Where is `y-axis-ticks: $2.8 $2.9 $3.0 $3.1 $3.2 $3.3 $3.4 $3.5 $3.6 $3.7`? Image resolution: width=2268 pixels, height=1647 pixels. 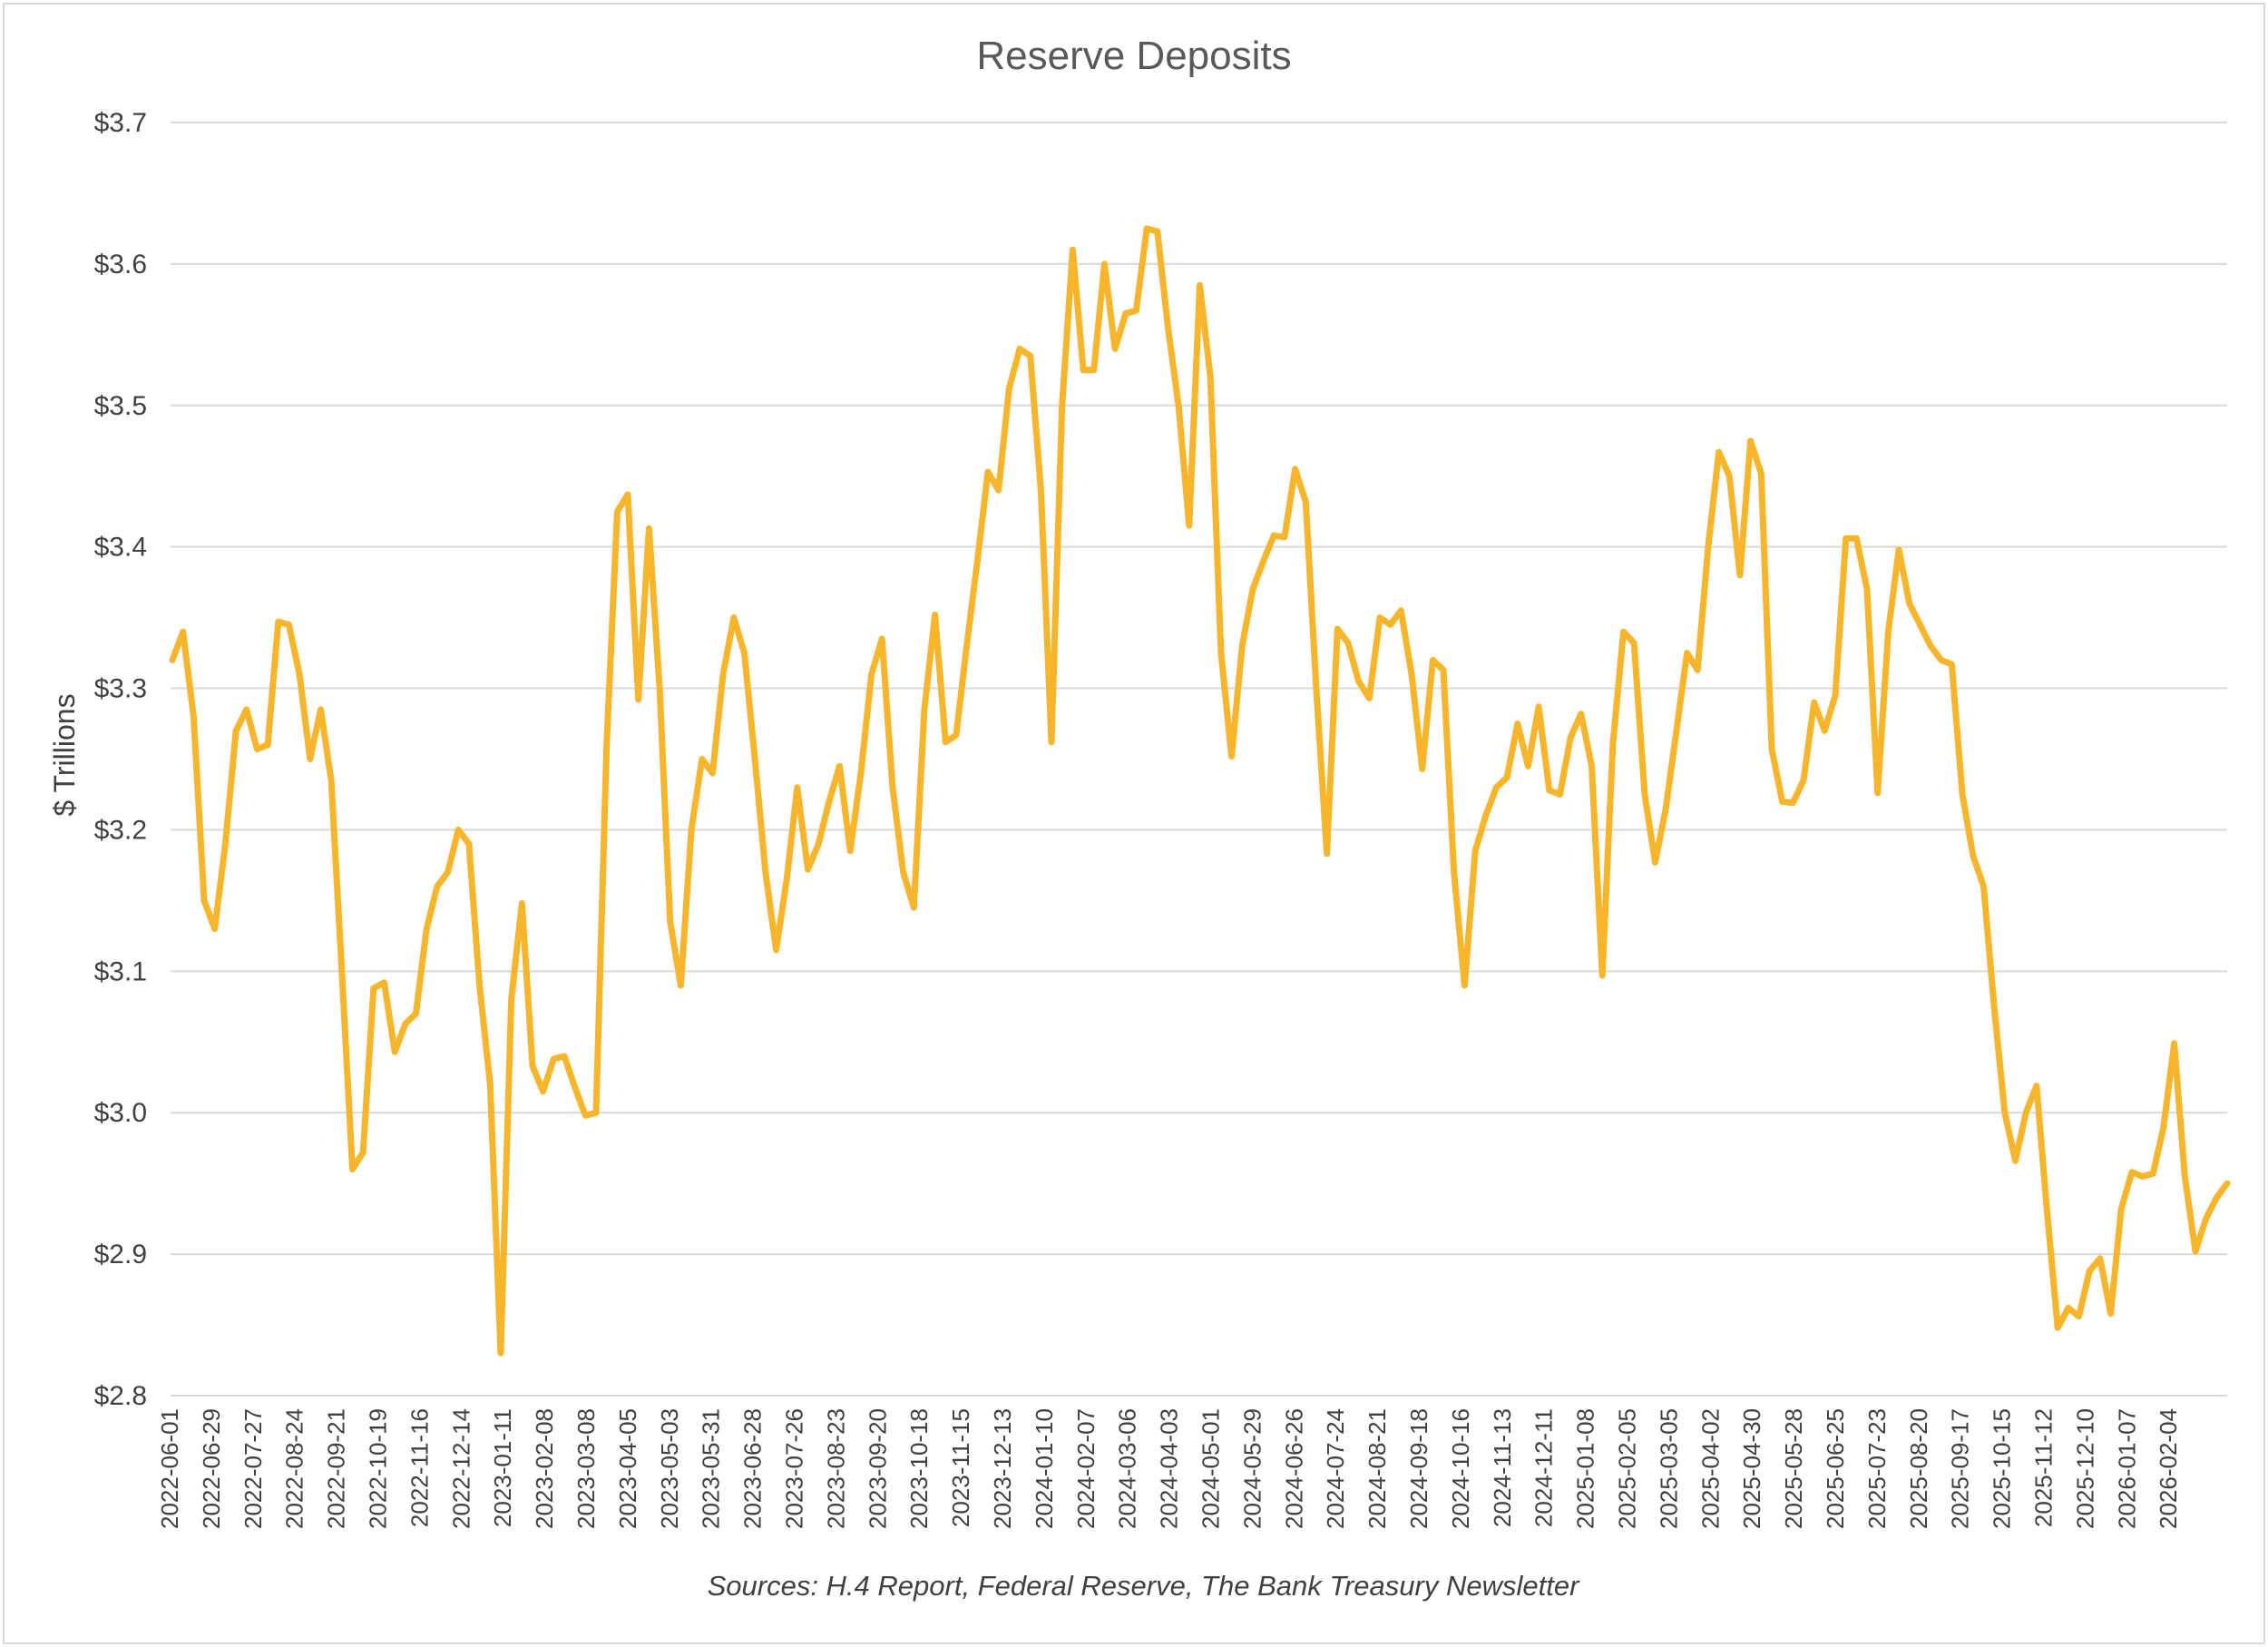
y-axis-ticks: $2.8 $2.9 $3.0 $3.1 $3.2 $3.3 $3.4 $3.5 $3.6 $3.7 is located at coordinates (121, 759).